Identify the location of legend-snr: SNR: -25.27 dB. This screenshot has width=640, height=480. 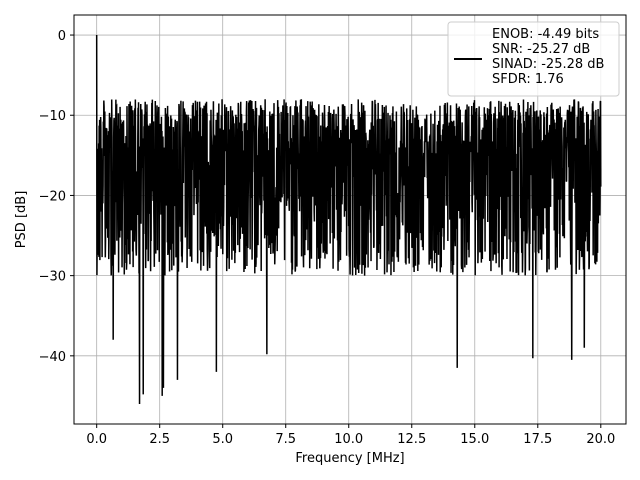
(541, 49).